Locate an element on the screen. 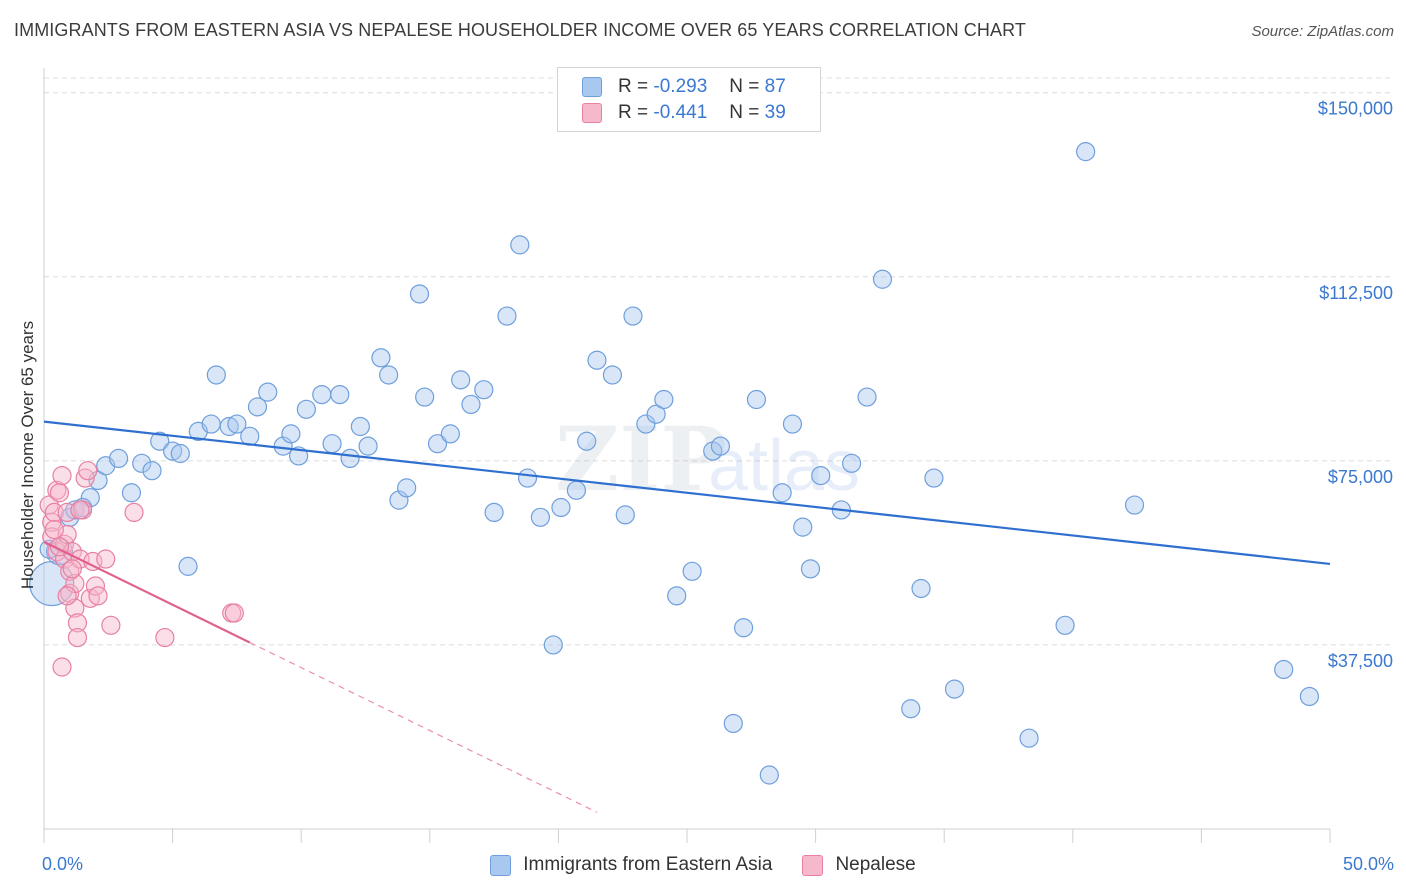 Image resolution: width=1406 pixels, height=892 pixels. watermark-atlas: atlas is located at coordinates (784, 466).